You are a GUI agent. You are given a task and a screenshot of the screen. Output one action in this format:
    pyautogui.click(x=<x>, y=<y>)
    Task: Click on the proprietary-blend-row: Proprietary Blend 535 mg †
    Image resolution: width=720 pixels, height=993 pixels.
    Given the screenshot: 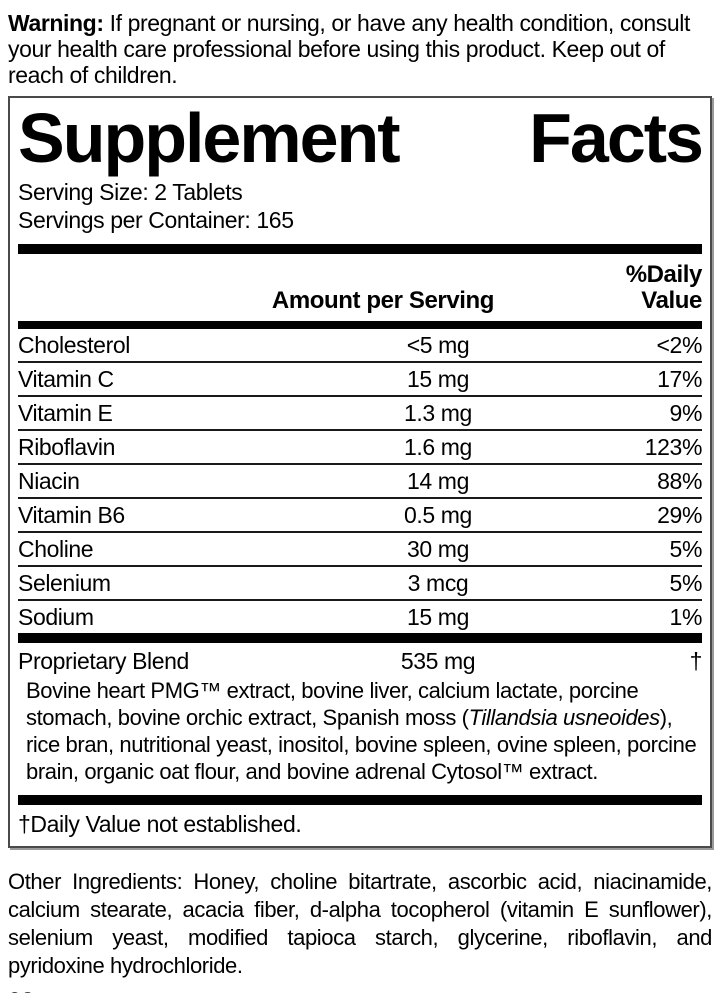 What is the action you would take?
    pyautogui.click(x=360, y=660)
    